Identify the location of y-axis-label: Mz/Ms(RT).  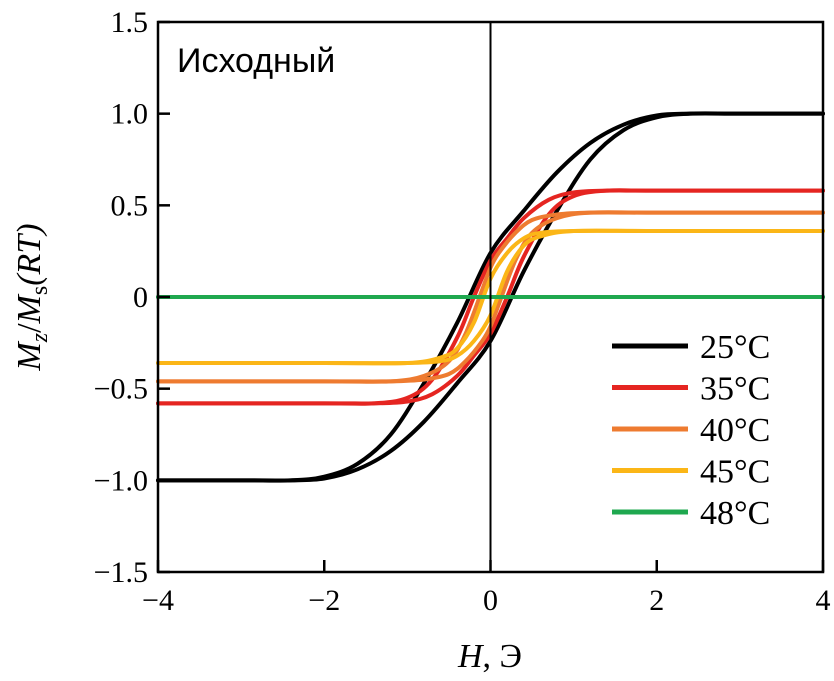
(32, 297).